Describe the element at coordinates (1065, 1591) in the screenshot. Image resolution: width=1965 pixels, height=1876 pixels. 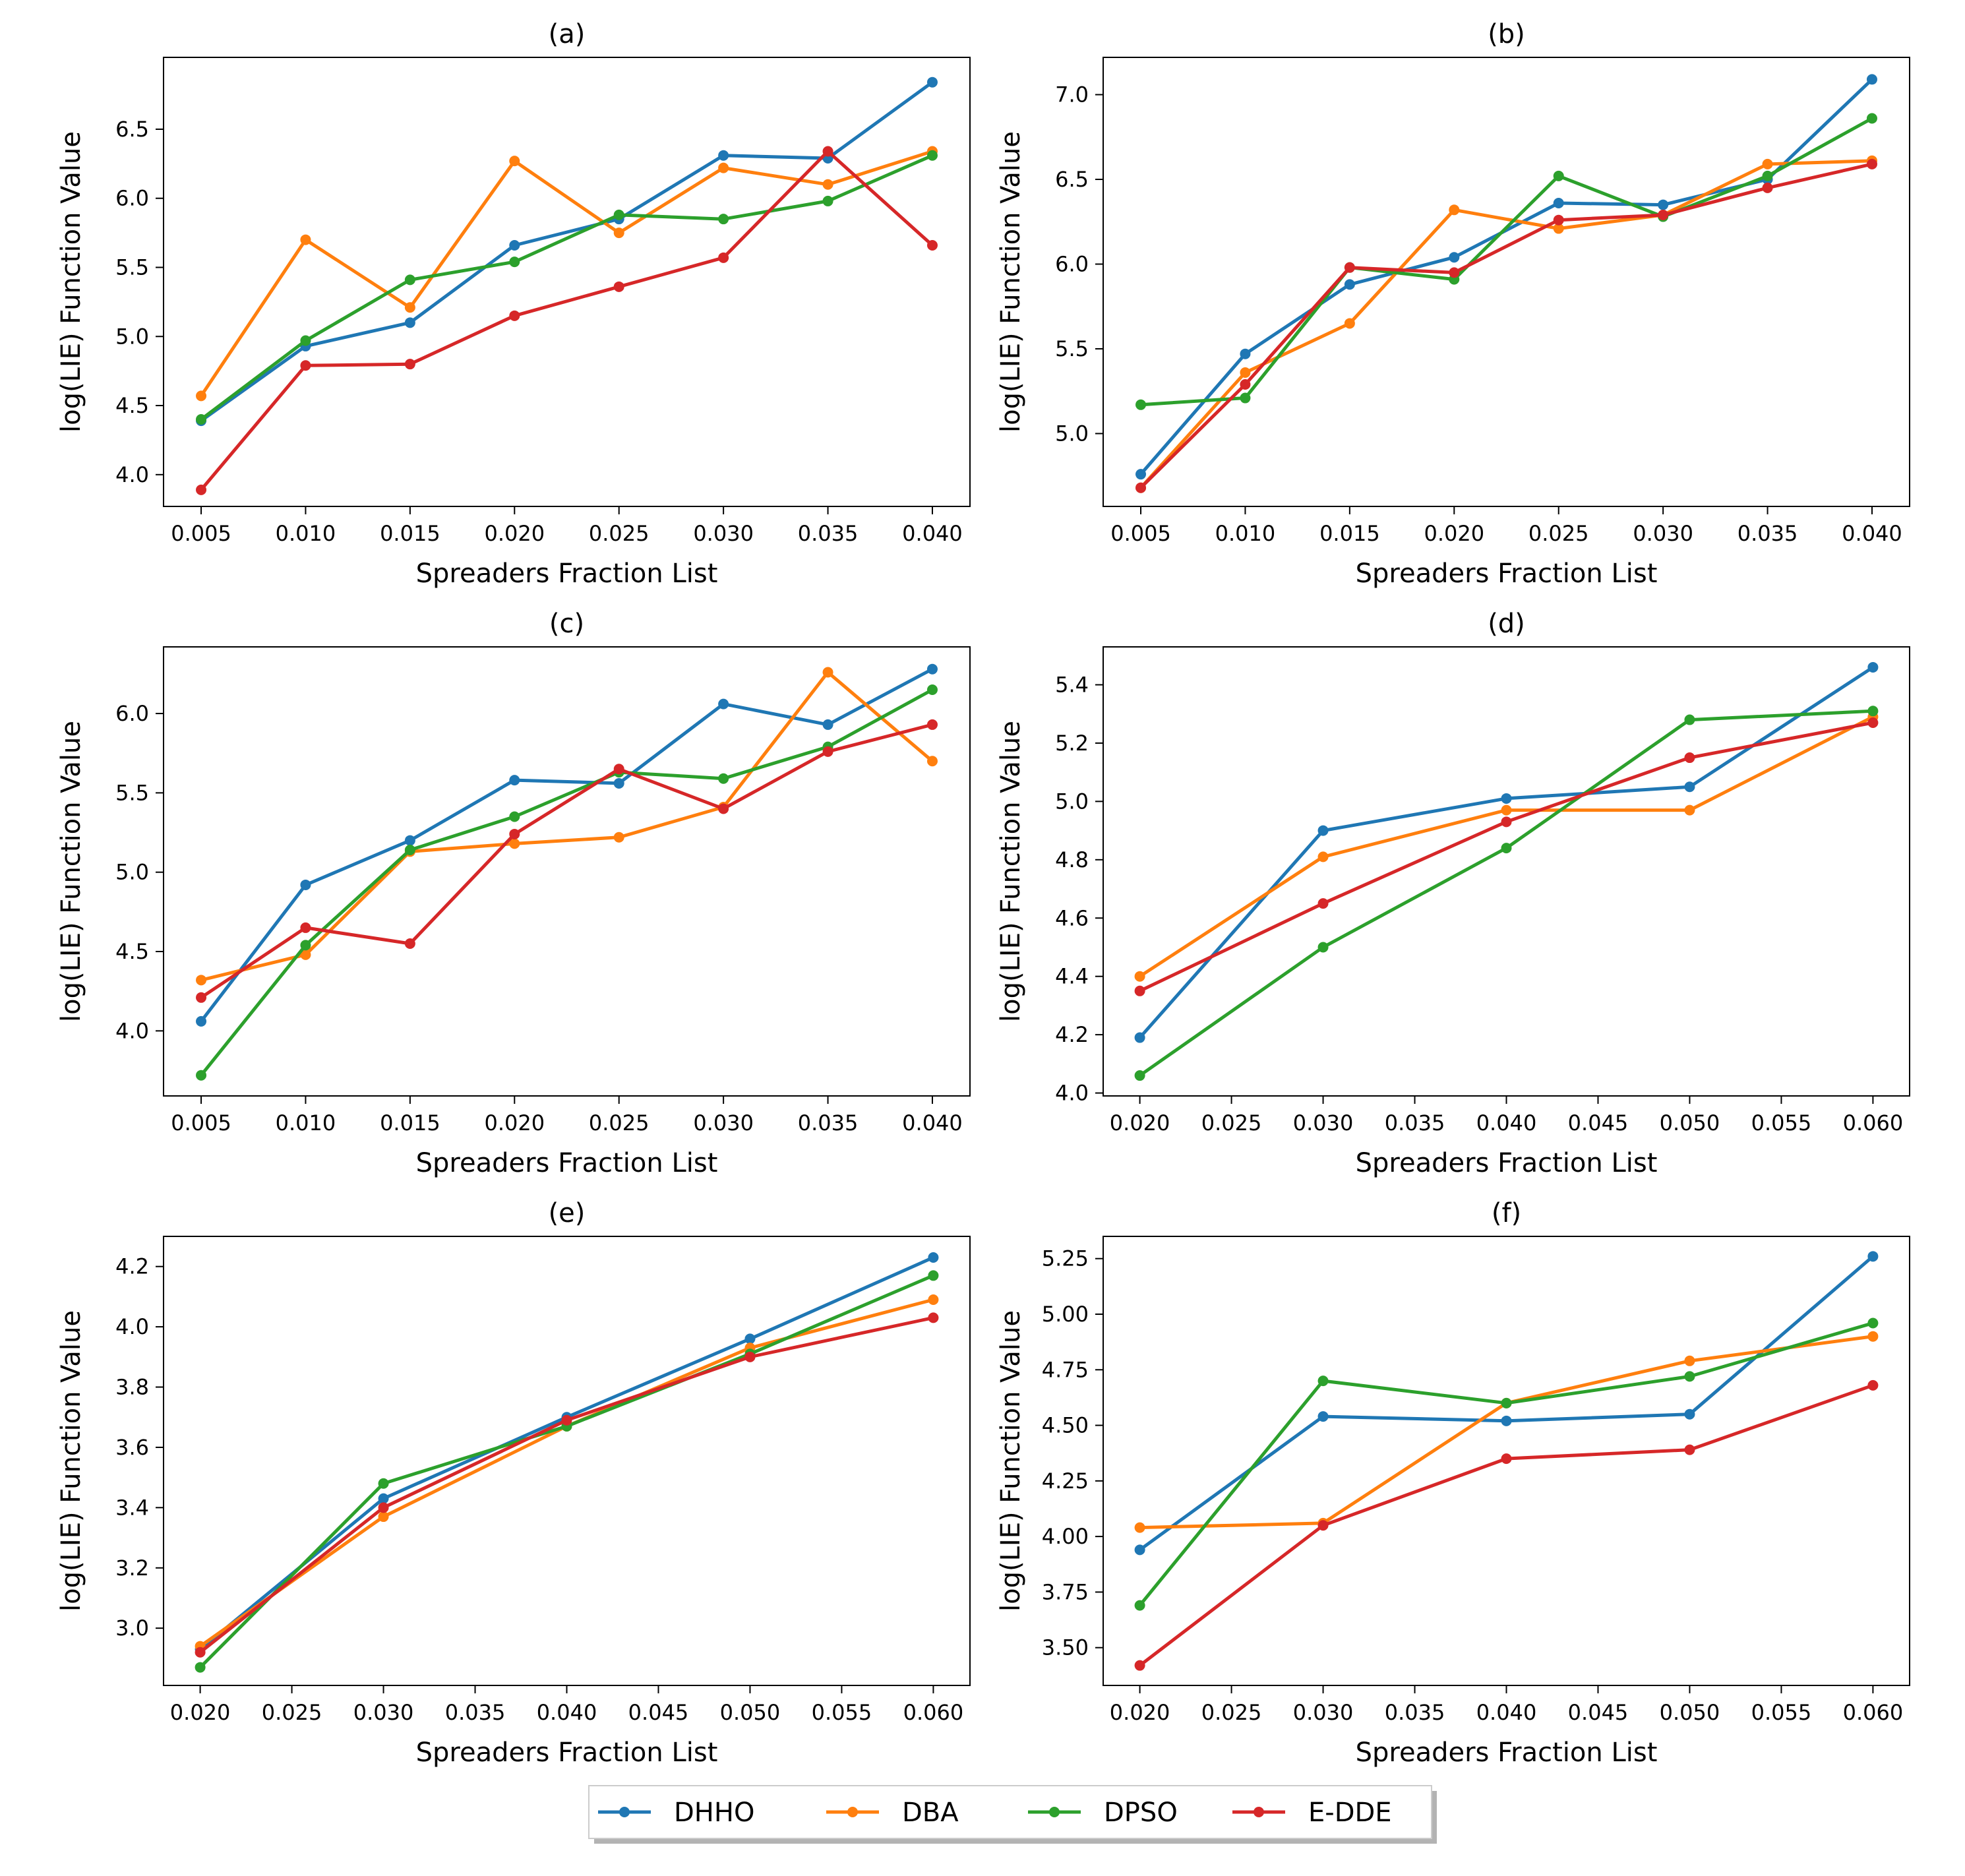
I see `y-tick-label: 3.75` at that location.